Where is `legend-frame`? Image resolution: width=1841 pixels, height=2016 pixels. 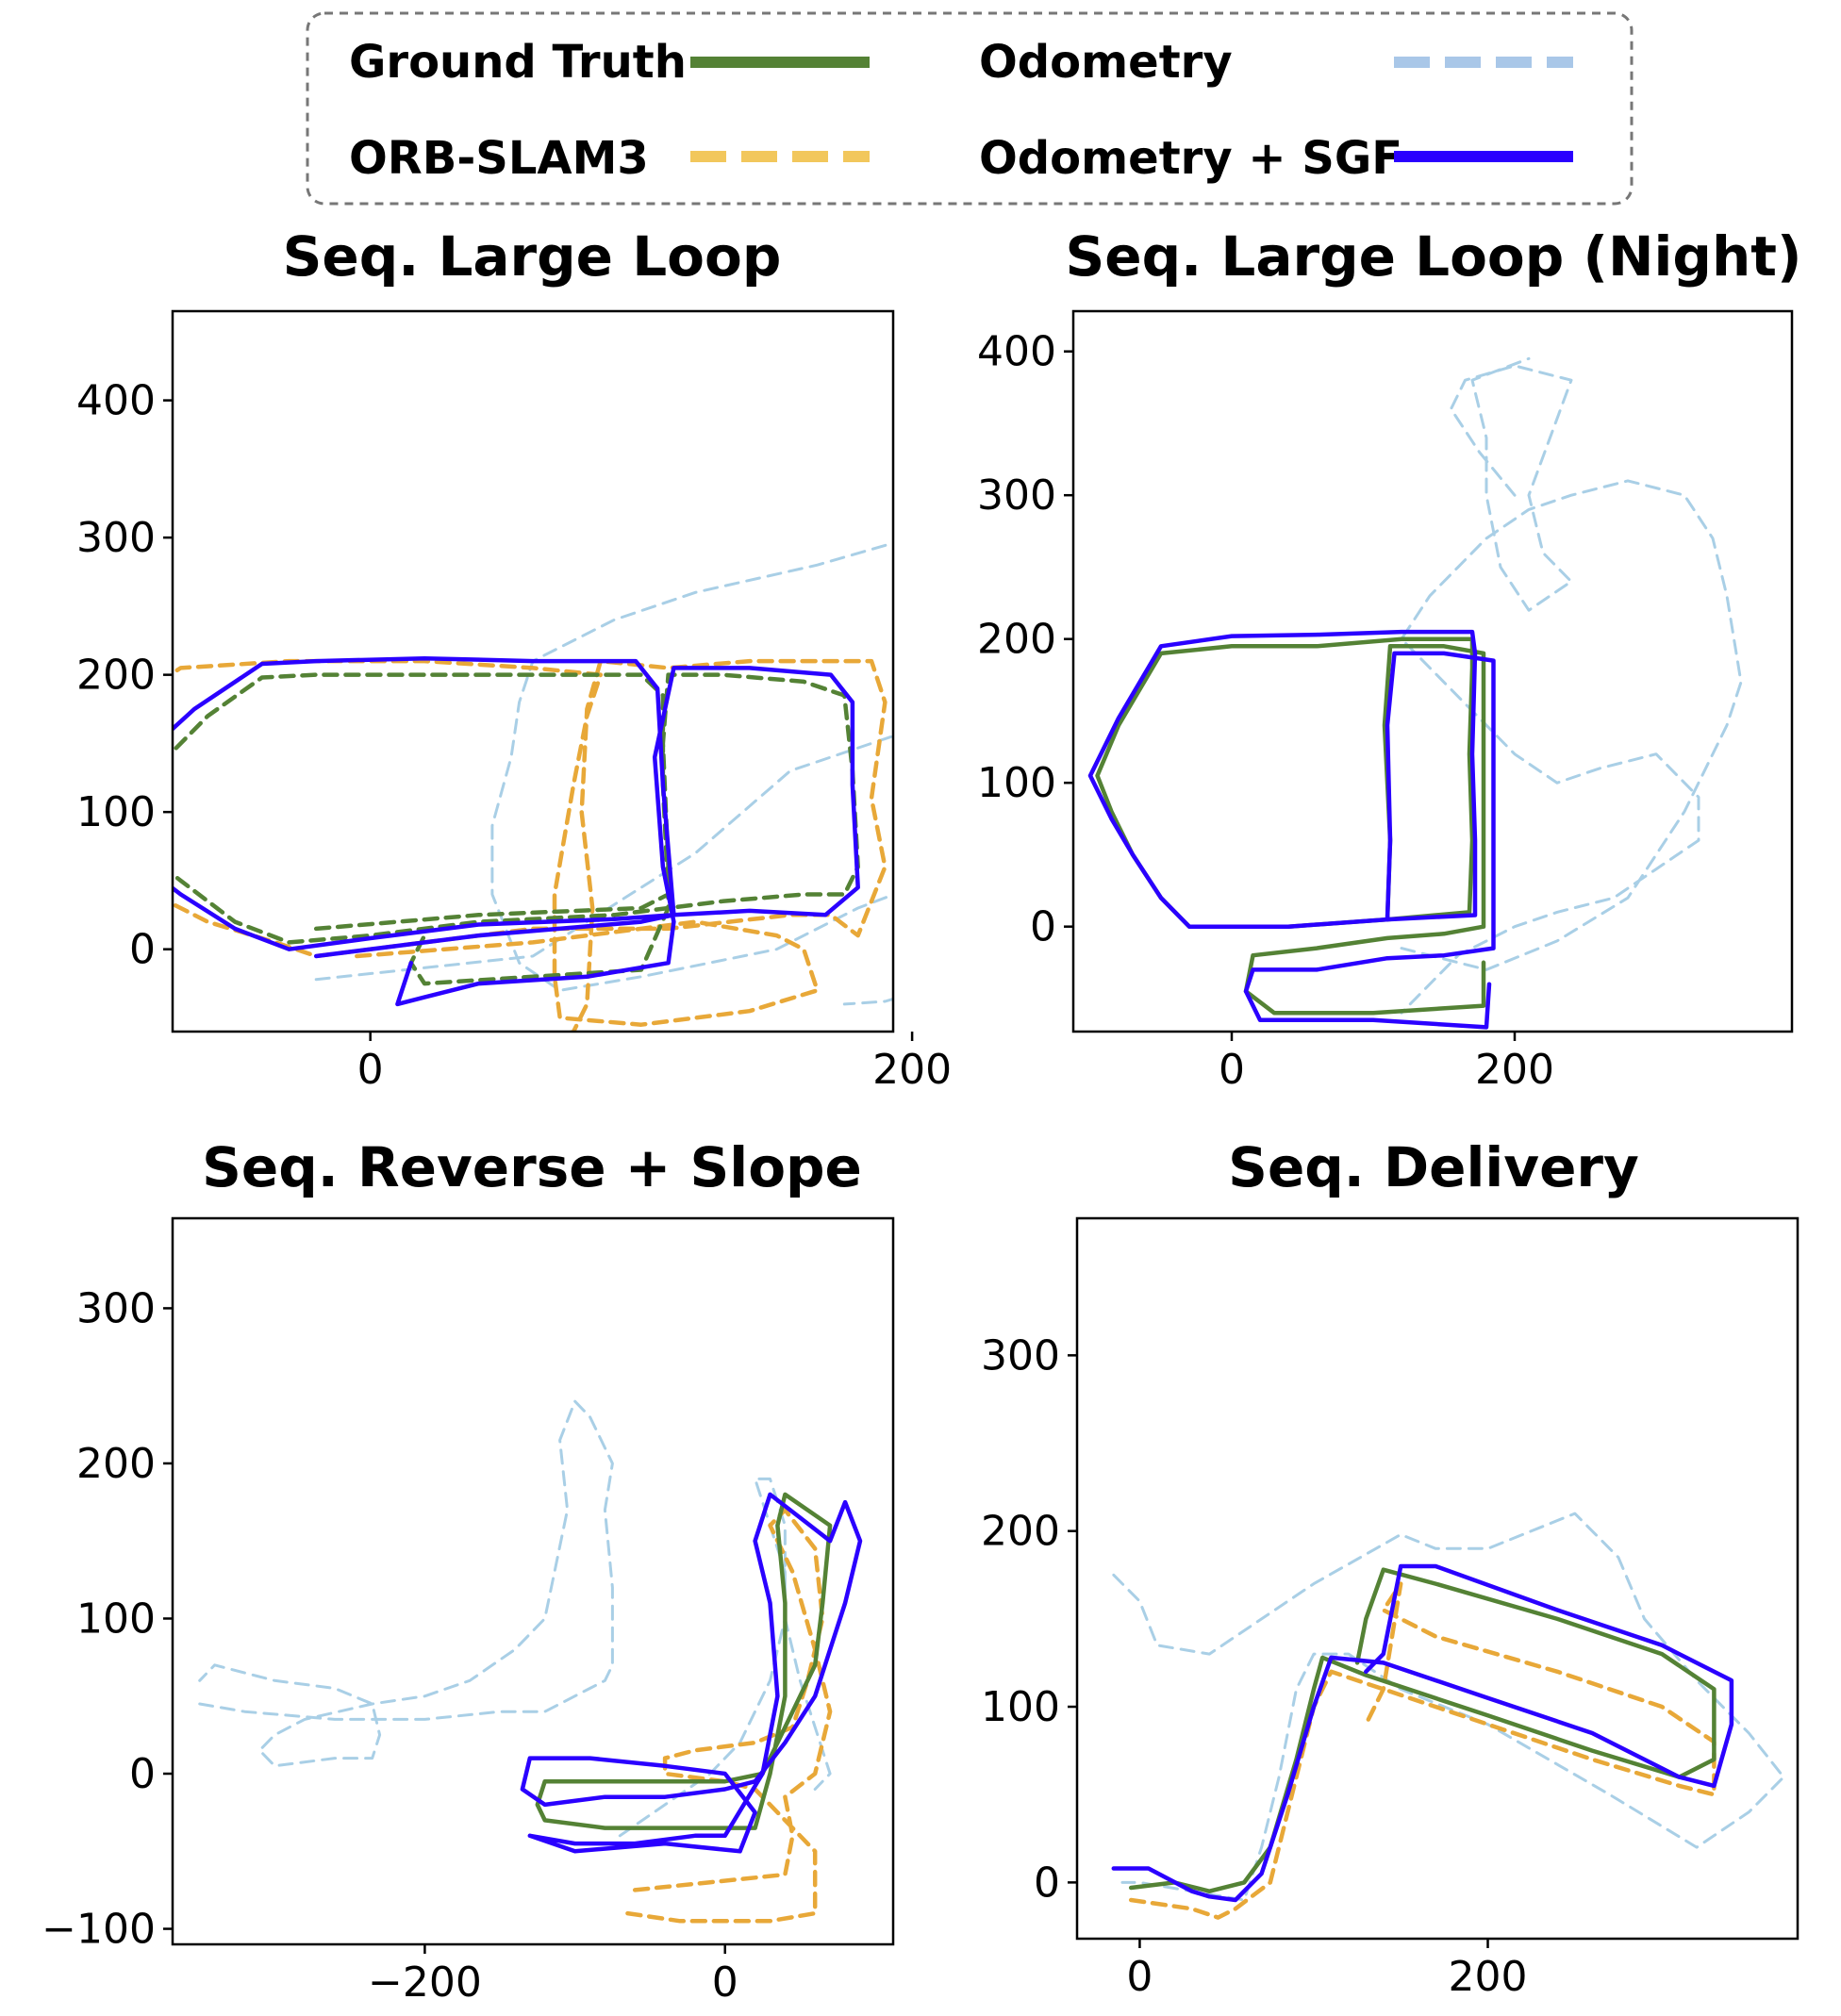
legend-frame is located at coordinates (970, 108).